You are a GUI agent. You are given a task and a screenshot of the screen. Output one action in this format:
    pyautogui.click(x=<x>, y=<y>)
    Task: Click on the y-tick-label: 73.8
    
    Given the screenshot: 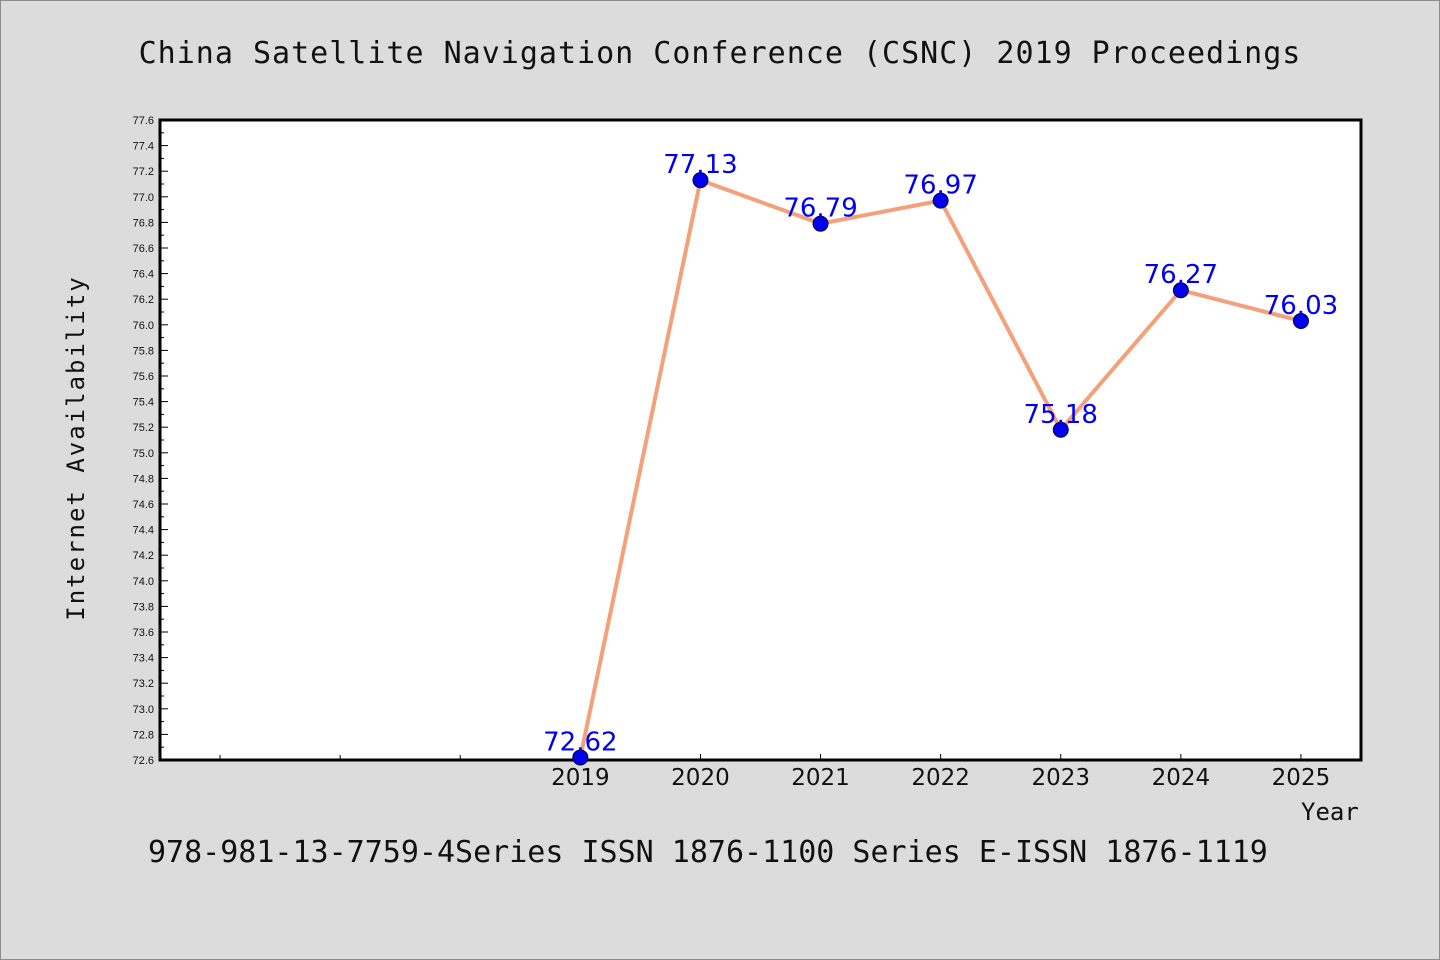 What is the action you would take?
    pyautogui.click(x=143, y=607)
    